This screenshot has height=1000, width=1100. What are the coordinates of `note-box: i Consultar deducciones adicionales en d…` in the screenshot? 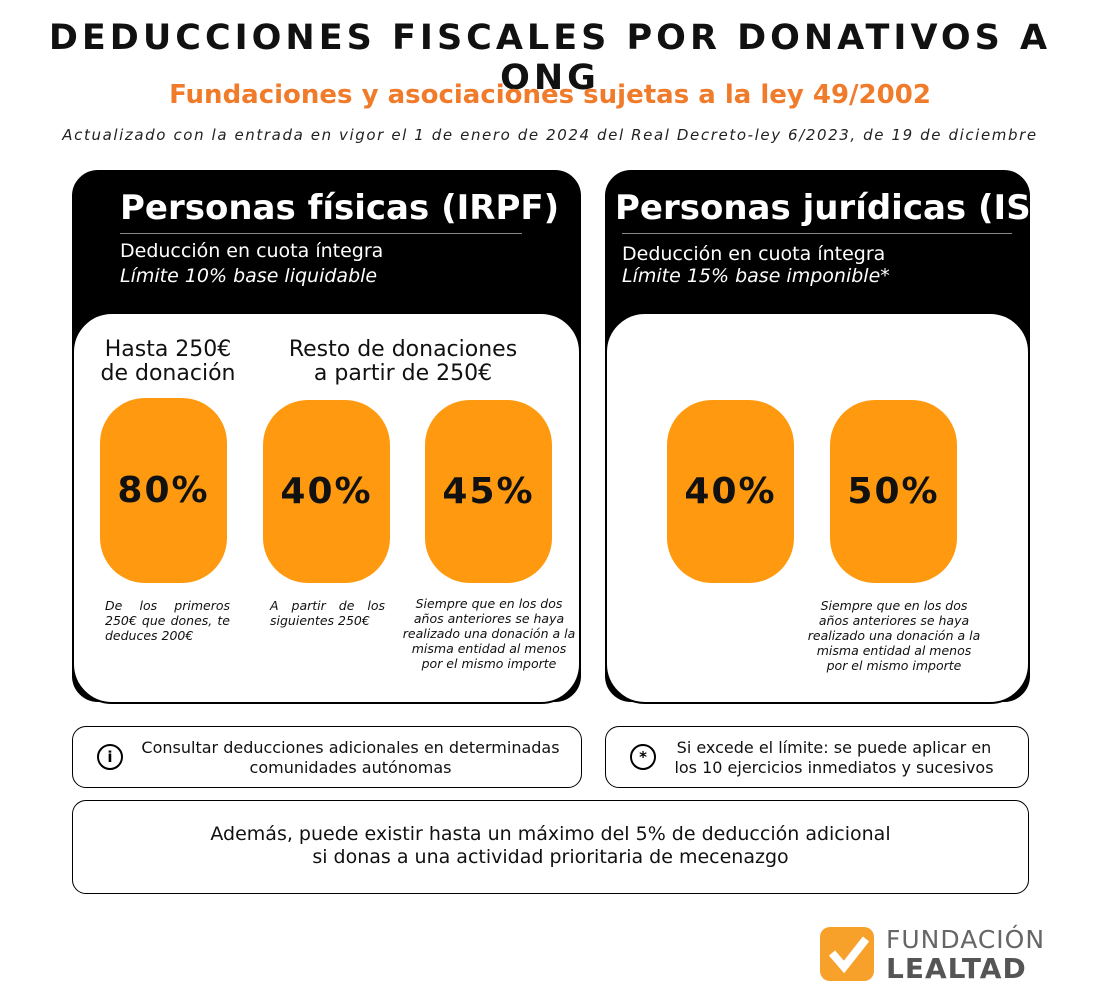 It's located at (327, 757).